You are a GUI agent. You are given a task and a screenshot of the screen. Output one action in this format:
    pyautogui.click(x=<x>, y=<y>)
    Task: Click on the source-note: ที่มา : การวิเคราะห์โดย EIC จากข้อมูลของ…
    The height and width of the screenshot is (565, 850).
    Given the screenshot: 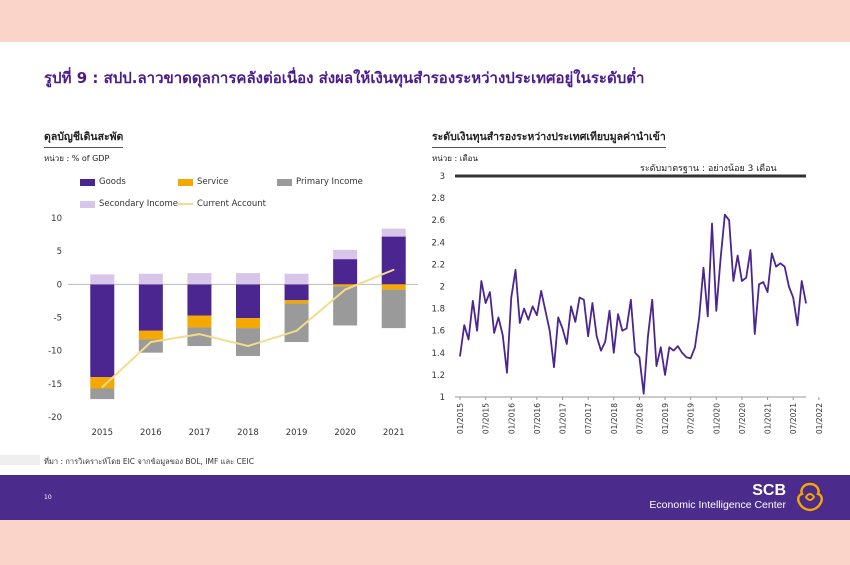 What is the action you would take?
    pyautogui.click(x=149, y=461)
    